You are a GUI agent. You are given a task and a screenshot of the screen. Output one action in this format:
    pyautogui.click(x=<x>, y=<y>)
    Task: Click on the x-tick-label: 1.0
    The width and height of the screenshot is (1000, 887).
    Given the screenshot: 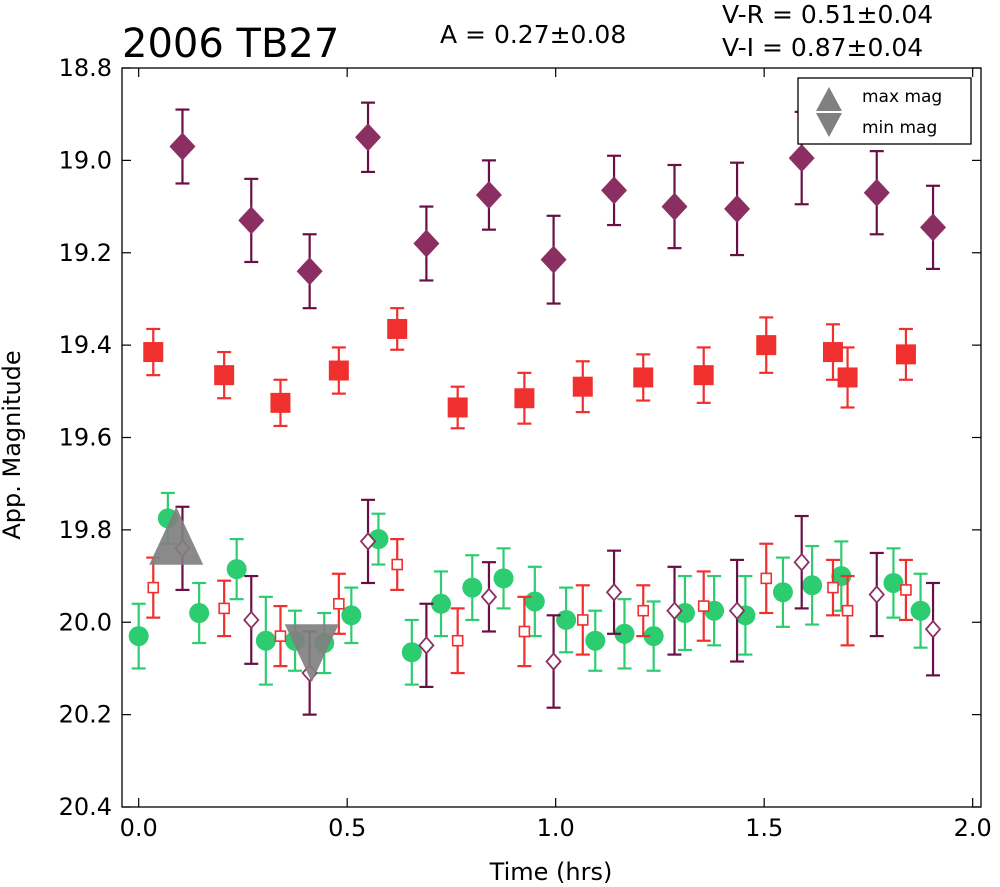 What is the action you would take?
    pyautogui.click(x=556, y=828)
    